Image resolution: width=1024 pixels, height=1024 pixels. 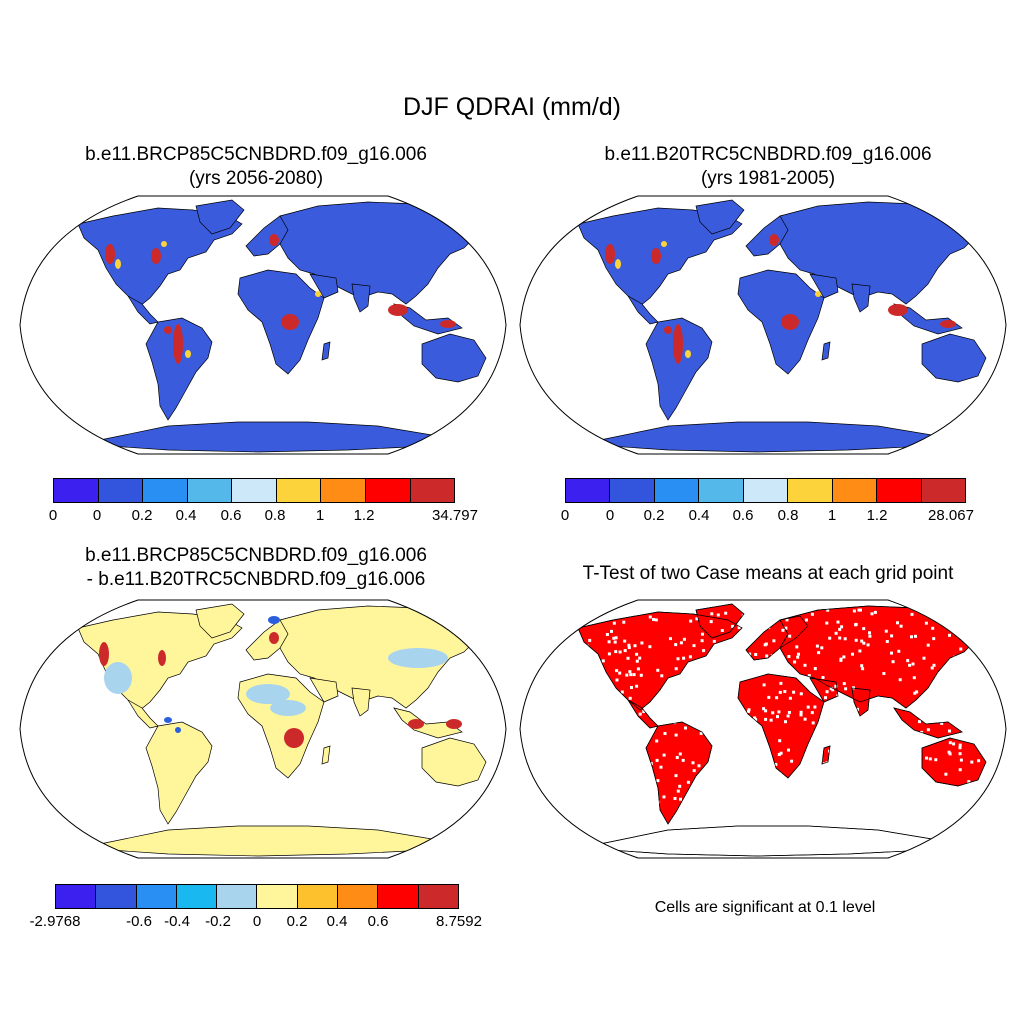 I want to click on p1-map-frame, so click(x=263, y=325).